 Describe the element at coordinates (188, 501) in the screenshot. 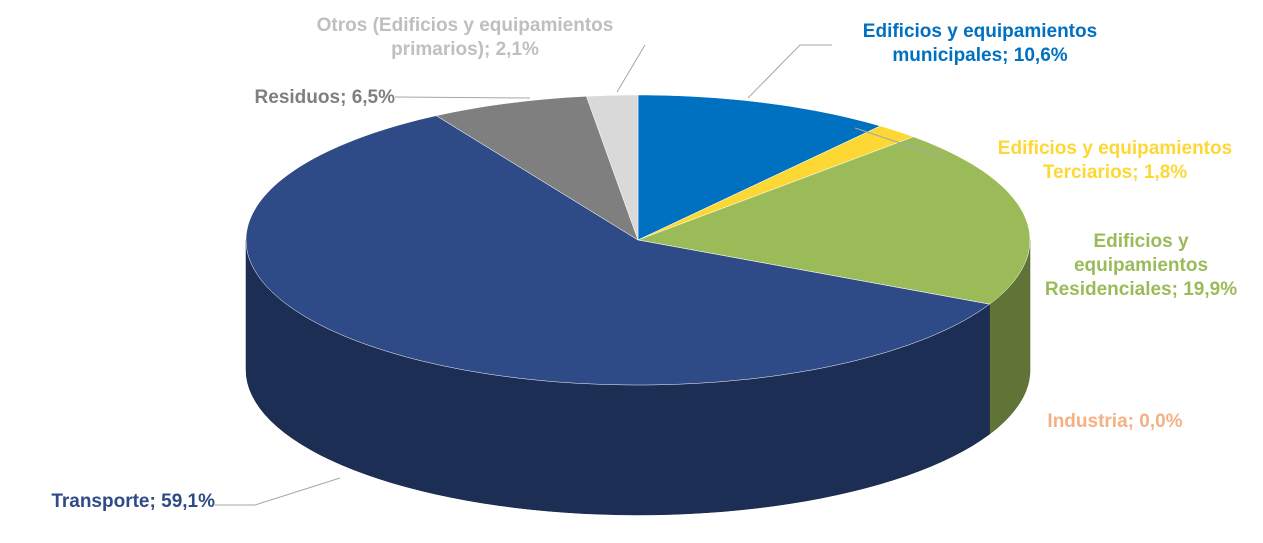

I see `value-label: 59,1%` at that location.